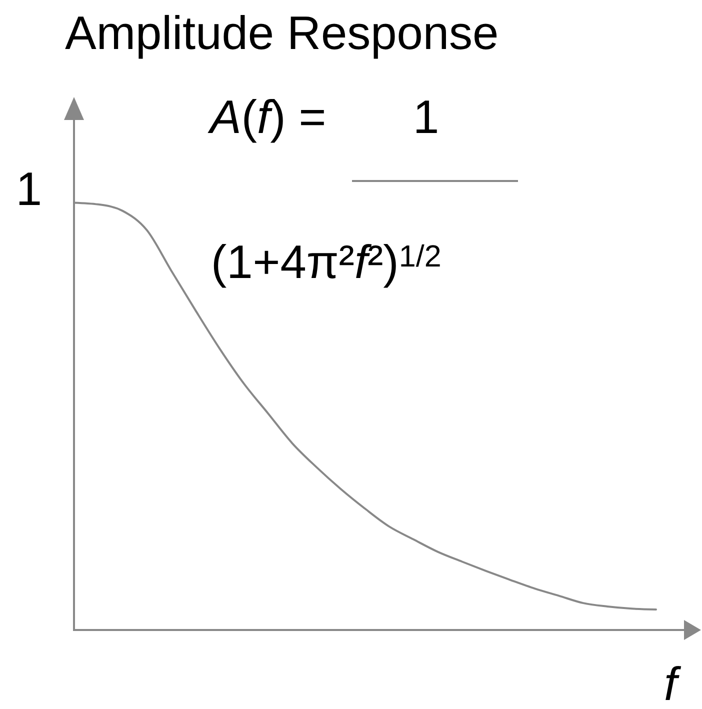 This screenshot has width=702, height=709. Describe the element at coordinates (282, 32) in the screenshot. I see `chart-title: Amplitude Response` at that location.